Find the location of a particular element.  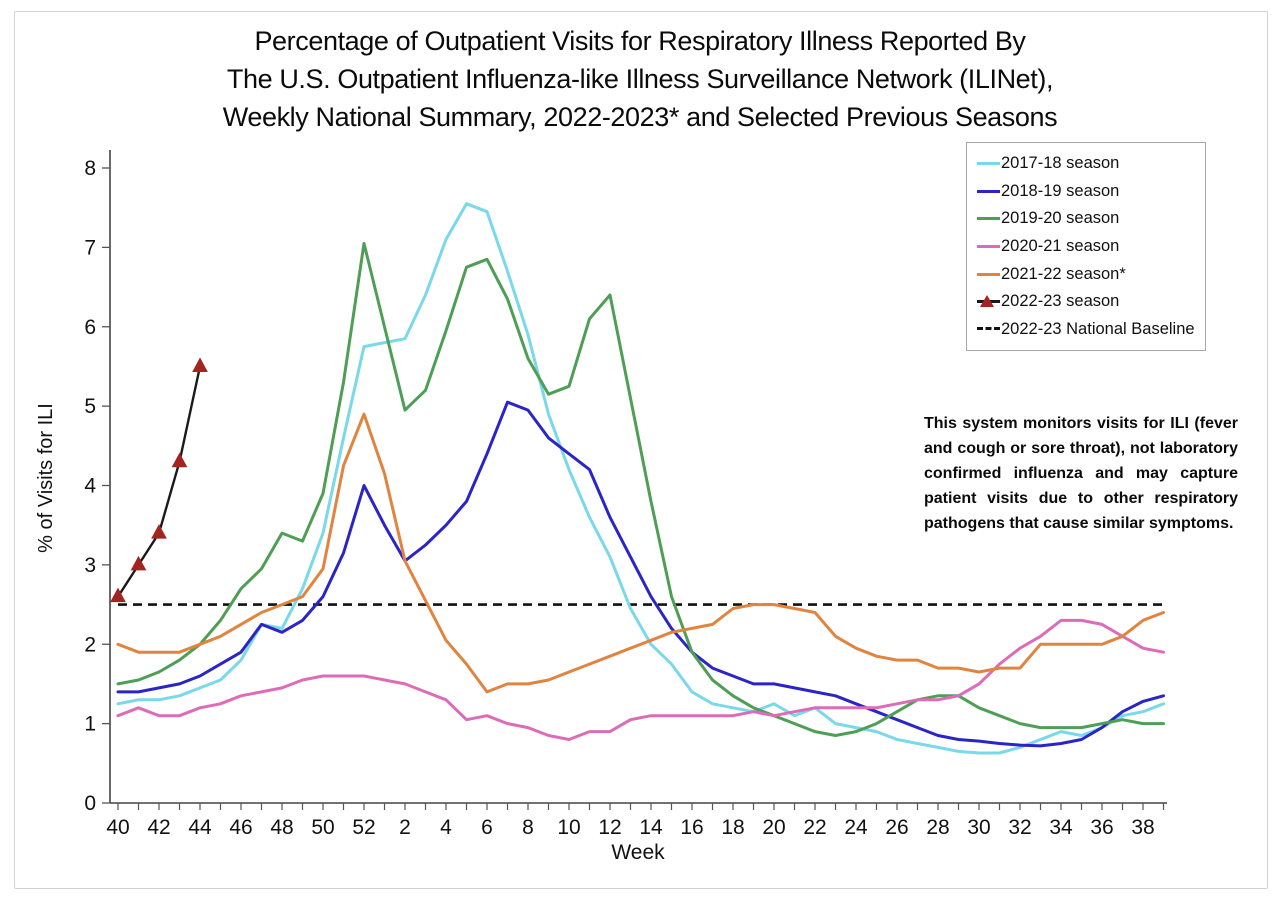

x-tick-label: 48 is located at coordinates (281, 827).